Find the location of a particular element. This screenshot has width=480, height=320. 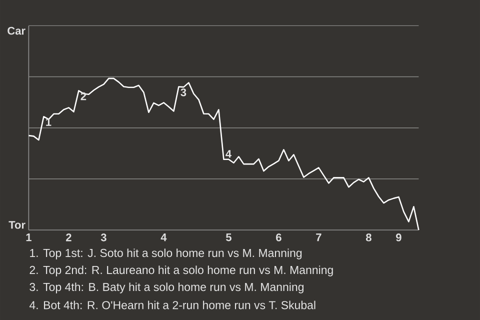

x-tick-label: 5 is located at coordinates (229, 238).